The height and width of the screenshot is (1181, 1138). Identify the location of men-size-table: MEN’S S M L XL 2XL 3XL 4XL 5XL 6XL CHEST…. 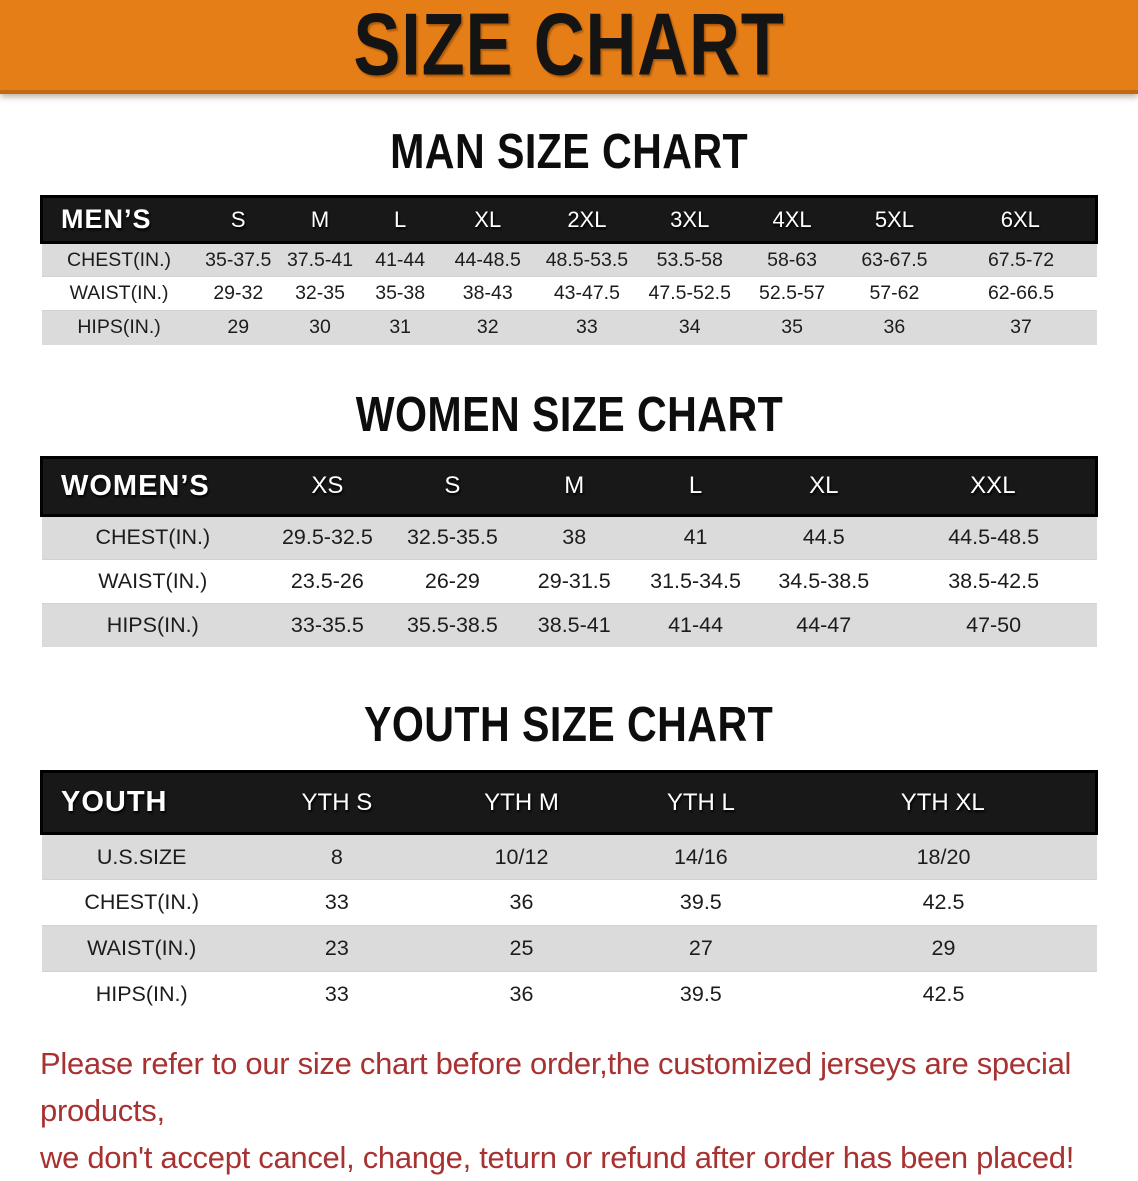
(568, 270).